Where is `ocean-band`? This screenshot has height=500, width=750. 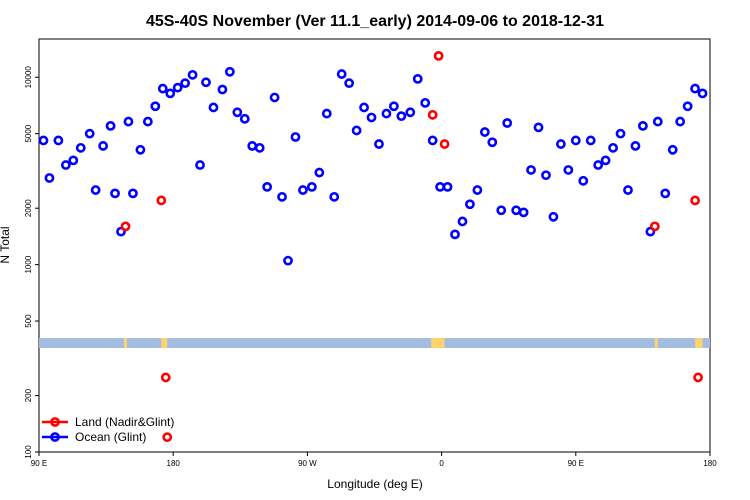
ocean-band is located at coordinates (374, 343).